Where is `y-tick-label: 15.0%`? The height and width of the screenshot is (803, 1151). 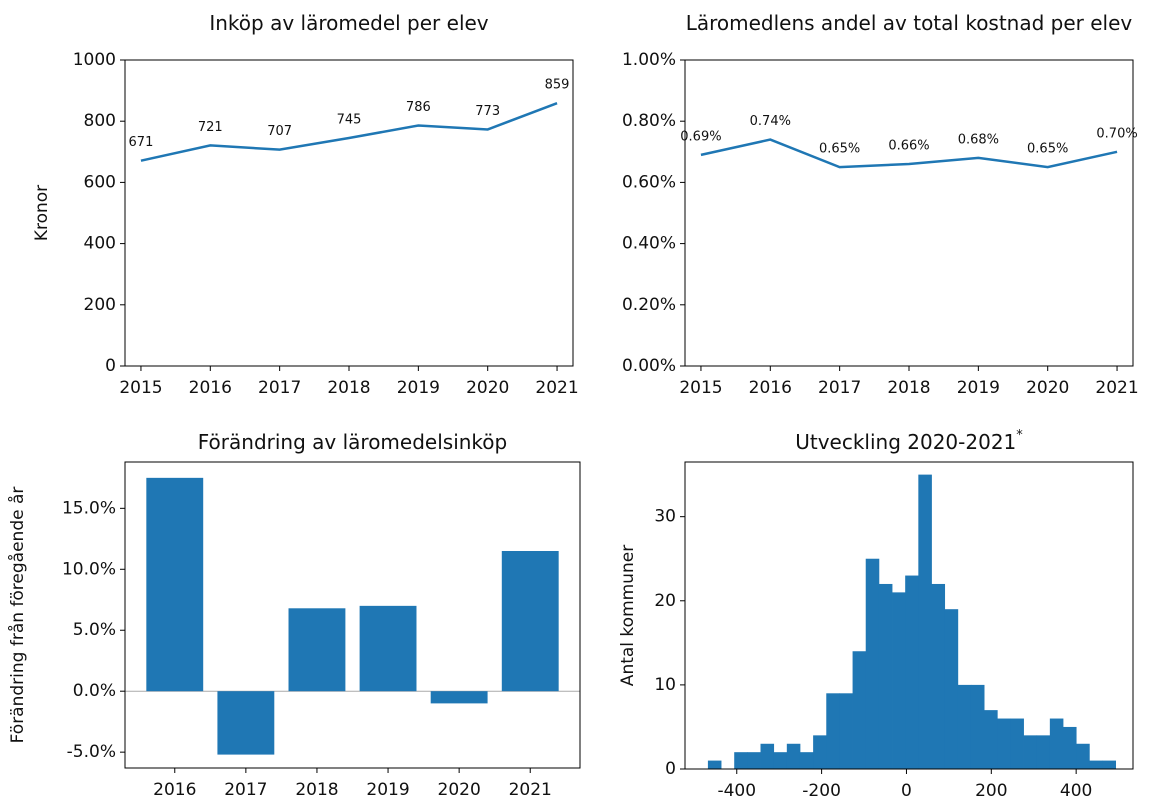 y-tick-label: 15.0% is located at coordinates (89, 508).